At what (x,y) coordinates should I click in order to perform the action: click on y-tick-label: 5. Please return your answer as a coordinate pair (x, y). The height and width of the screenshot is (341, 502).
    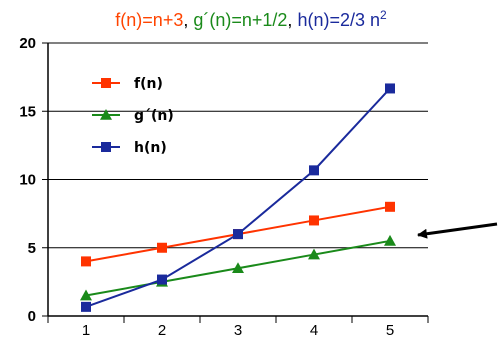
    Looking at the image, I should click on (32, 248).